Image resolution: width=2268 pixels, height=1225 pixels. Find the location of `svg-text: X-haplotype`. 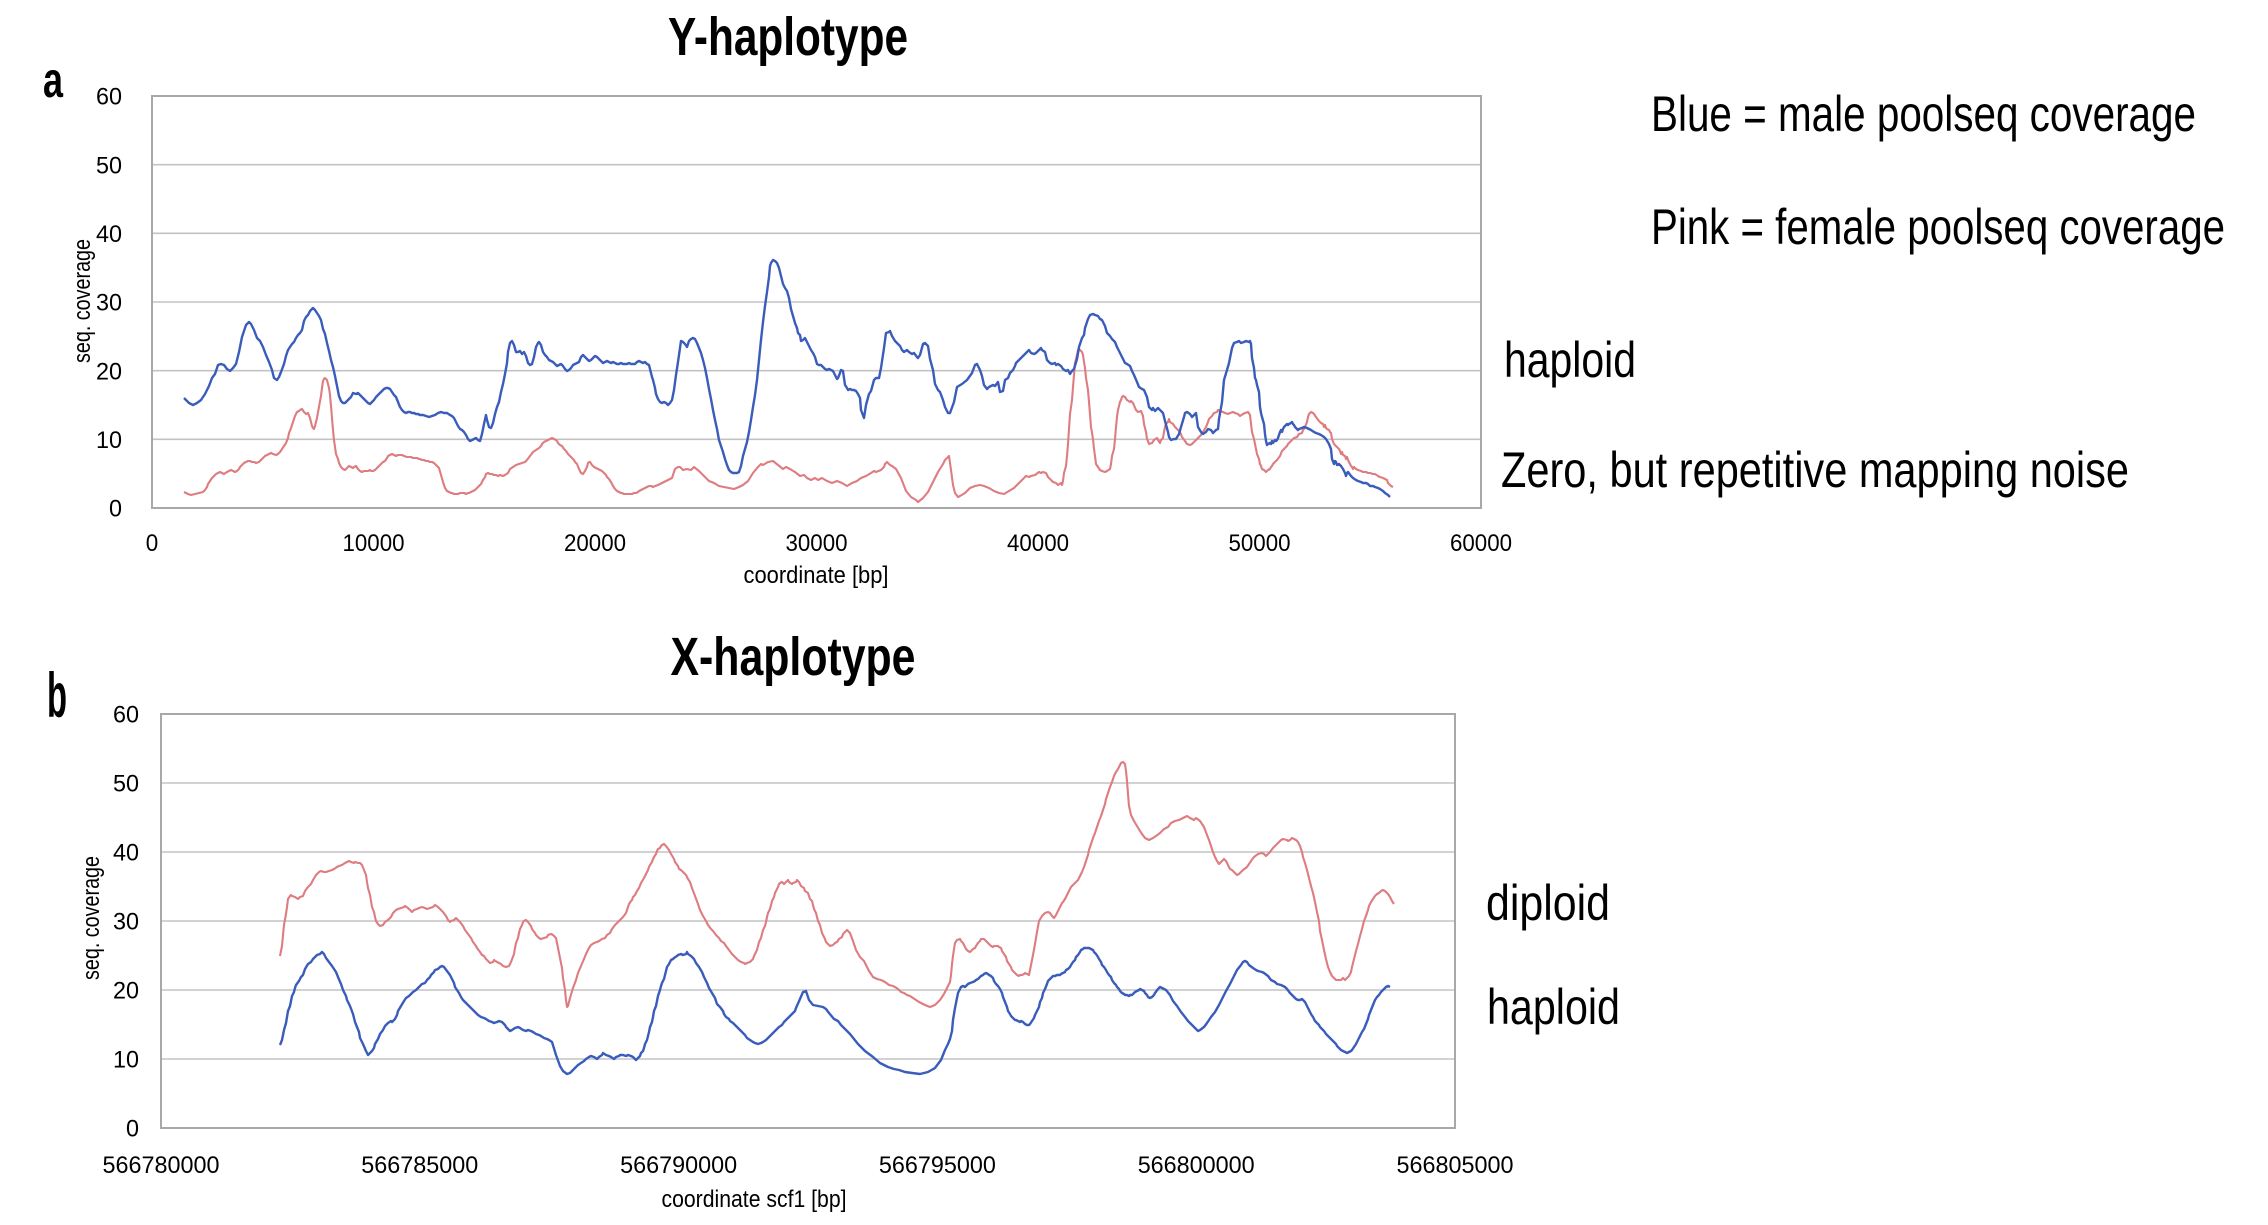

svg-text: X-haplotype is located at coordinates (793, 657).